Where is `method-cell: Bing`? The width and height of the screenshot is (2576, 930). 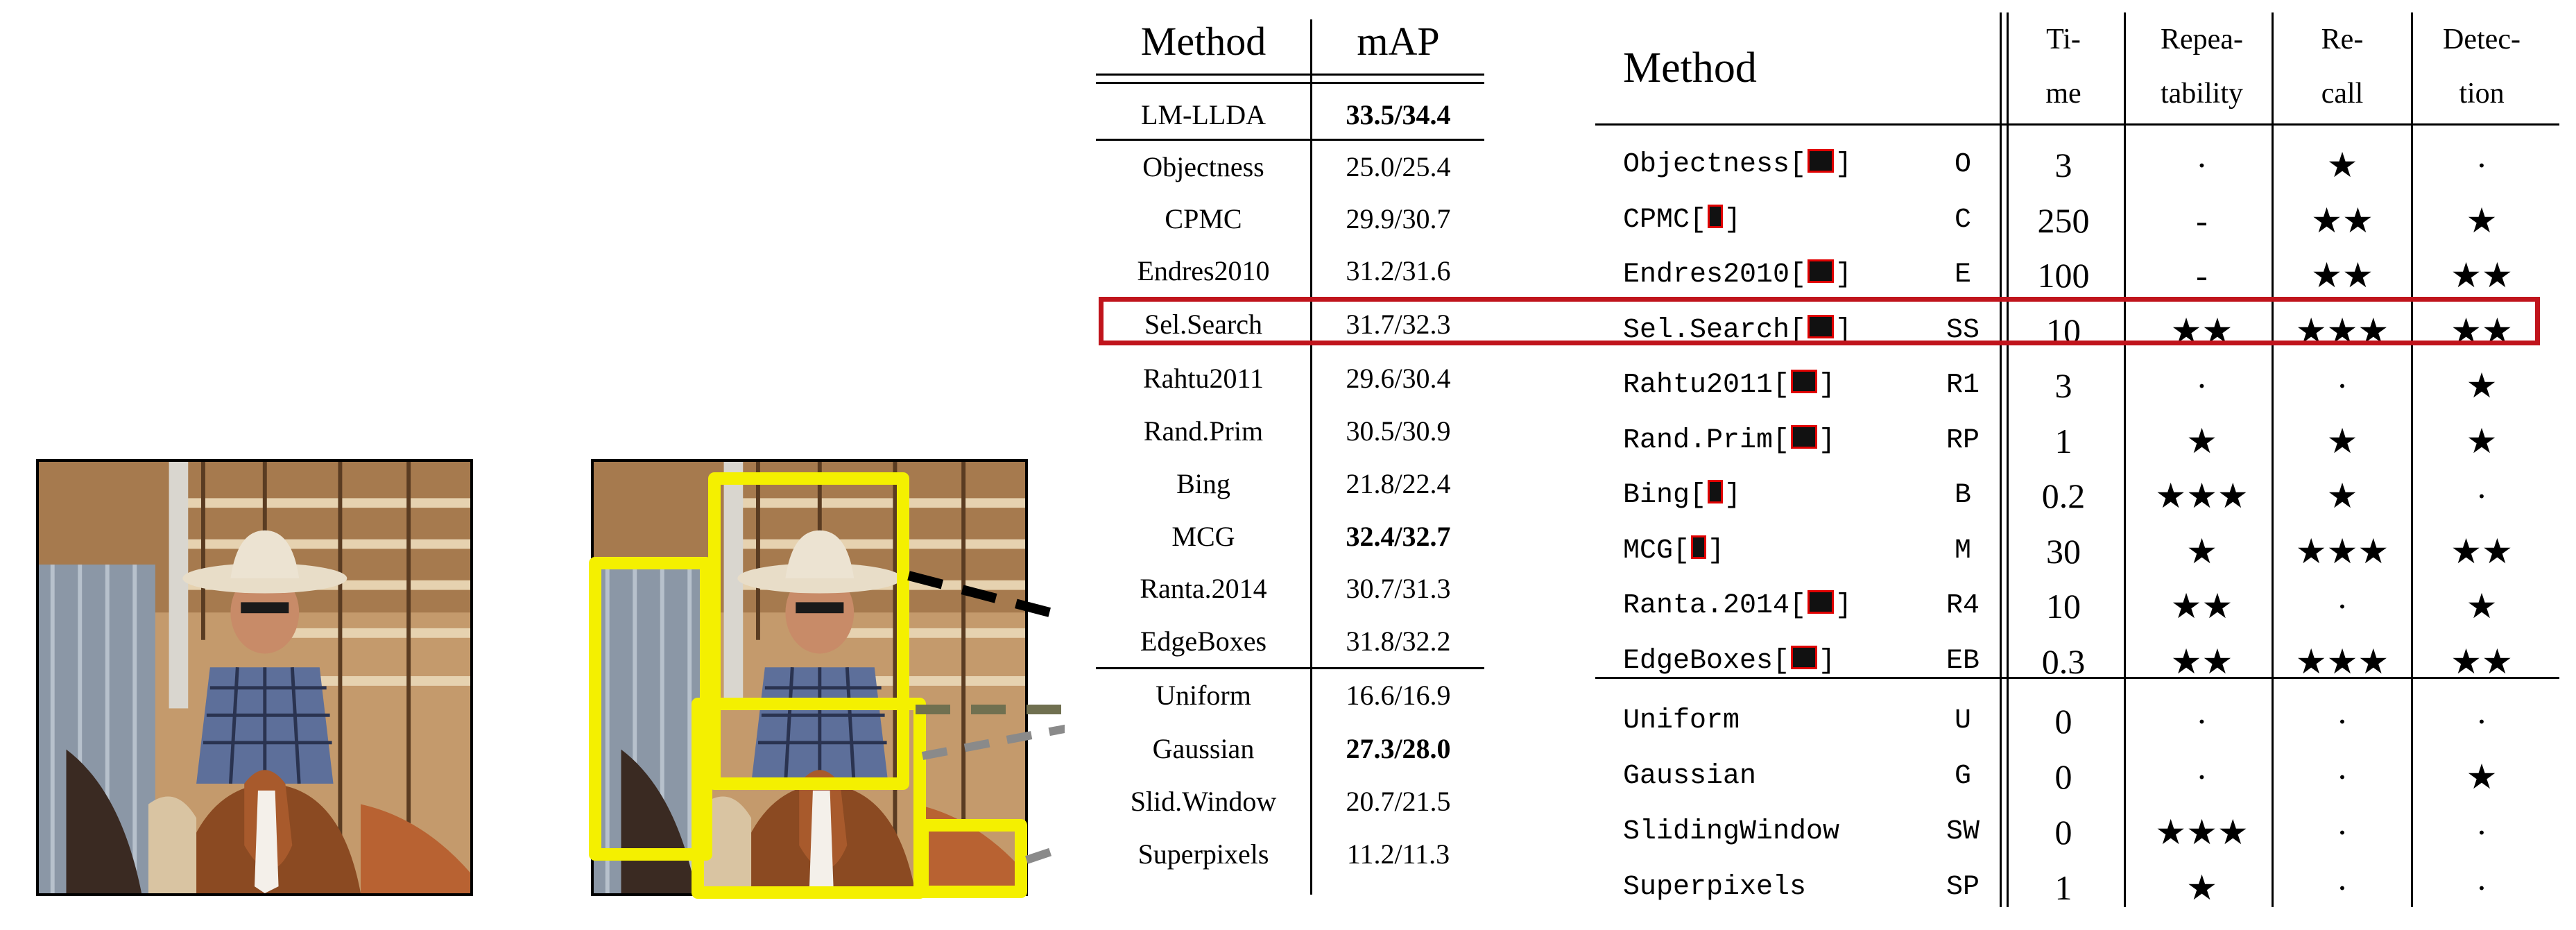
method-cell: Bing is located at coordinates (1203, 483).